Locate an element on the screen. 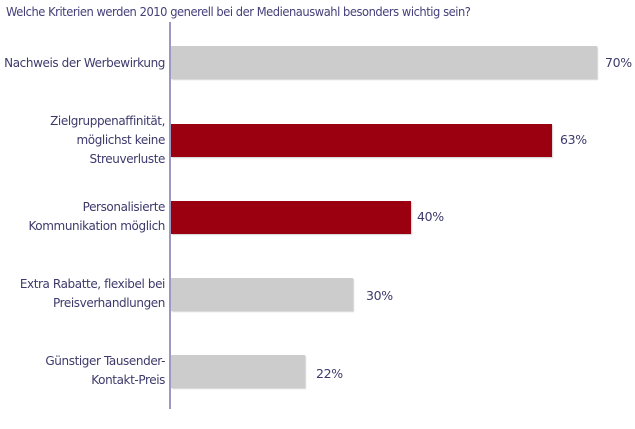  value-label-personalisierte-kommunikation: 40% is located at coordinates (430, 216).